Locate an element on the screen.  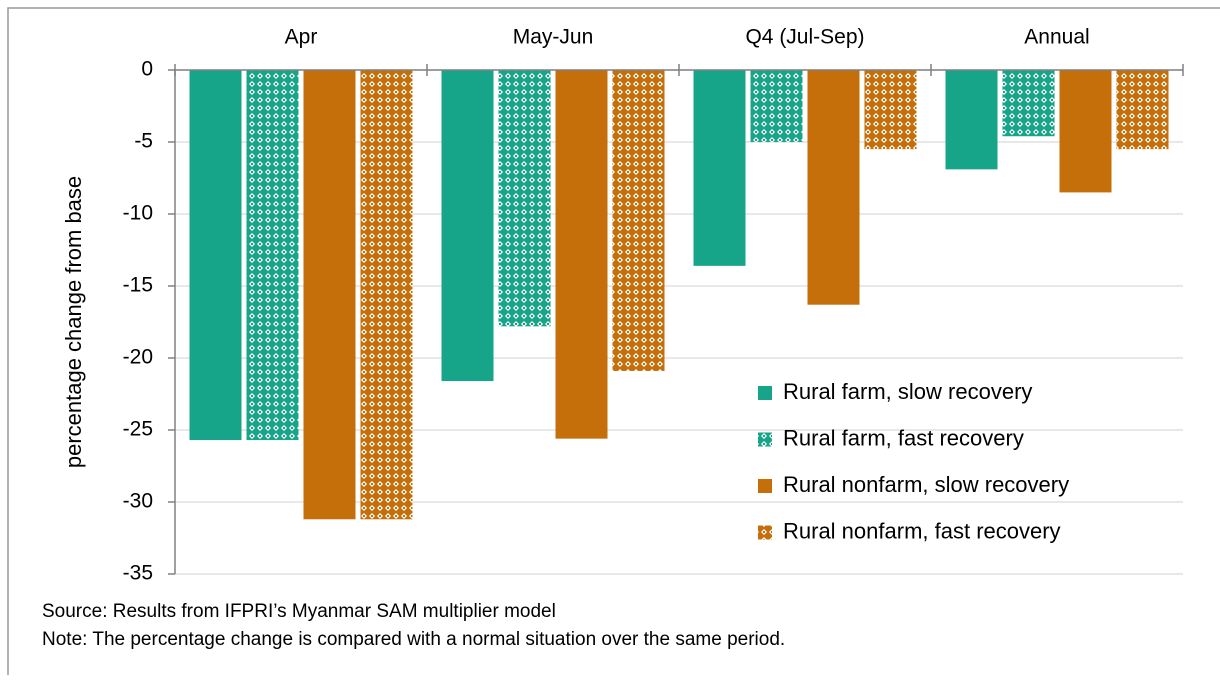
y-tick-label: -5 is located at coordinates (143, 141).